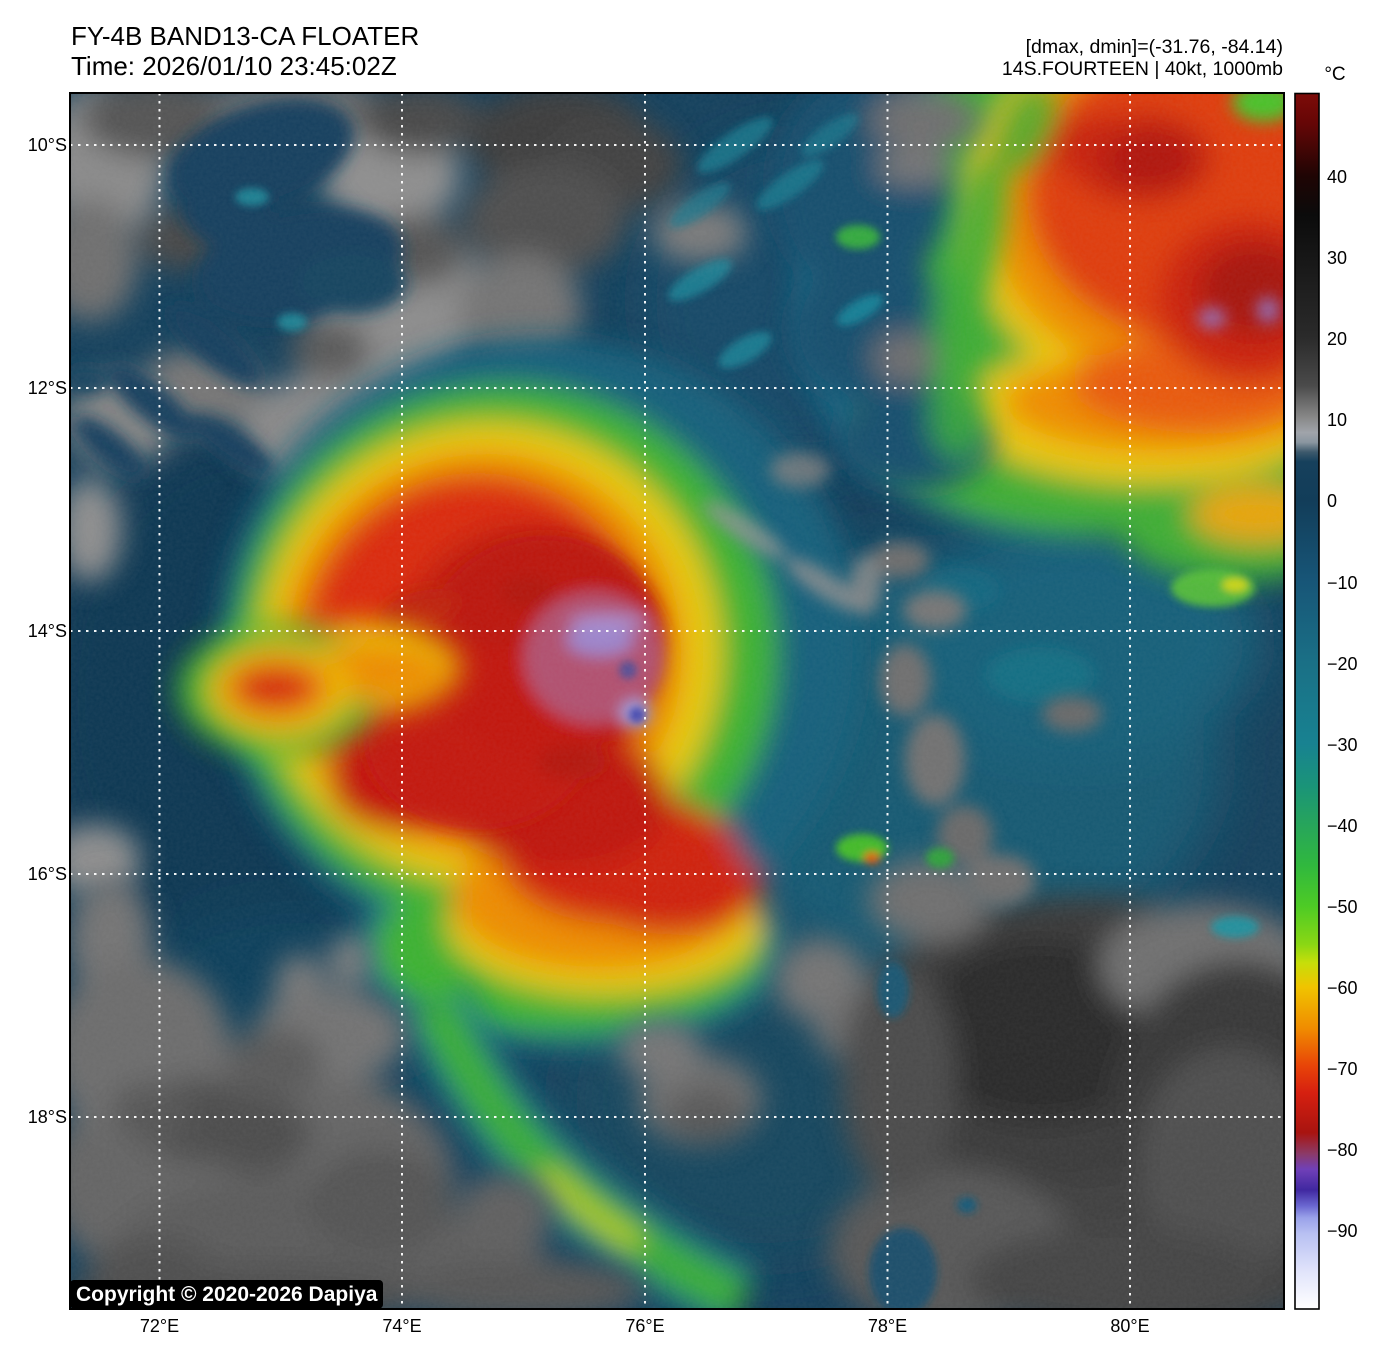 This screenshot has width=1388, height=1359. Describe the element at coordinates (47, 388) in the screenshot. I see `svg-text: 12°S` at that location.